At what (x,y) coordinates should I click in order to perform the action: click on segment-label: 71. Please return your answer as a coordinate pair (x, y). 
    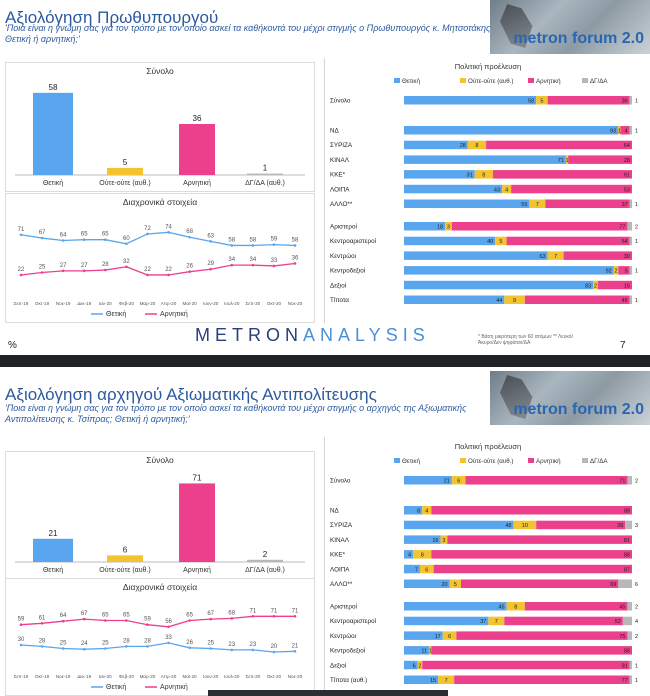
    Looking at the image, I should click on (622, 482).